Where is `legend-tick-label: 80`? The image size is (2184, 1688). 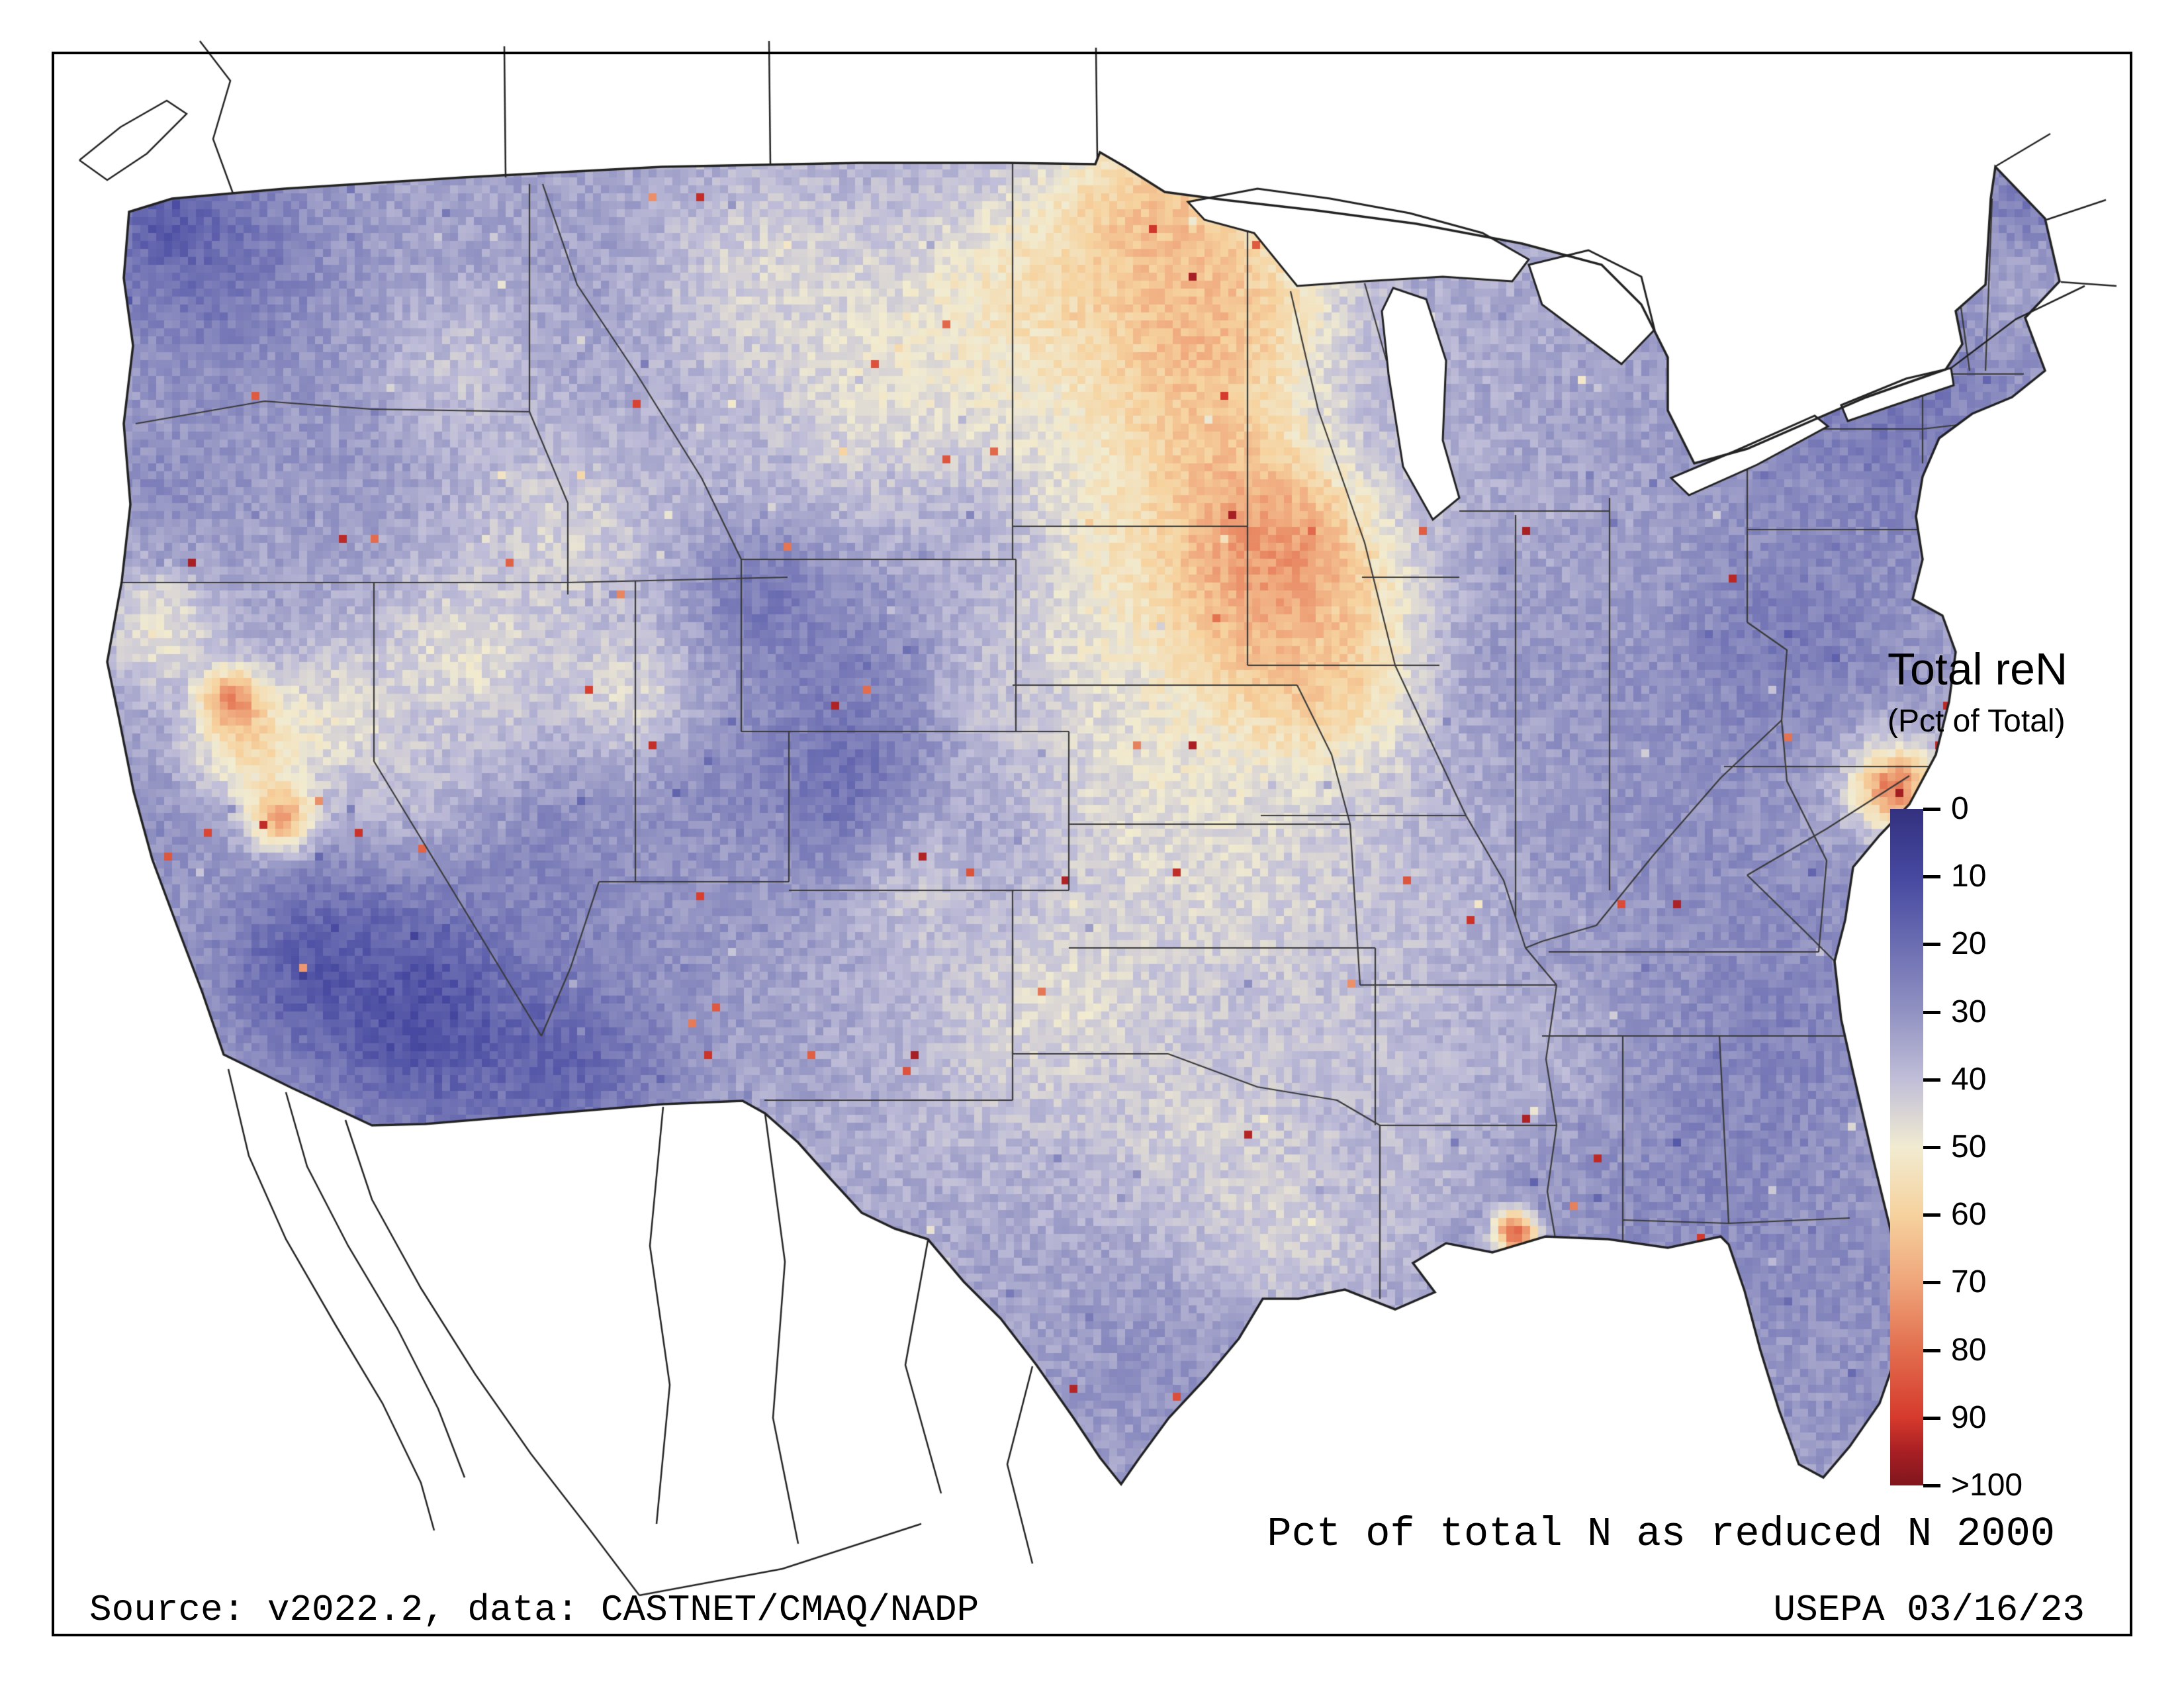 legend-tick-label: 80 is located at coordinates (1969, 1350).